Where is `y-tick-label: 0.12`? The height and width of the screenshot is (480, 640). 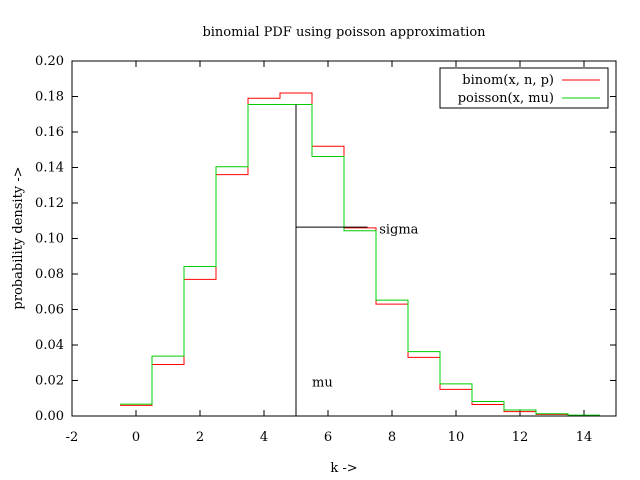
y-tick-label: 0.12 is located at coordinates (49, 203).